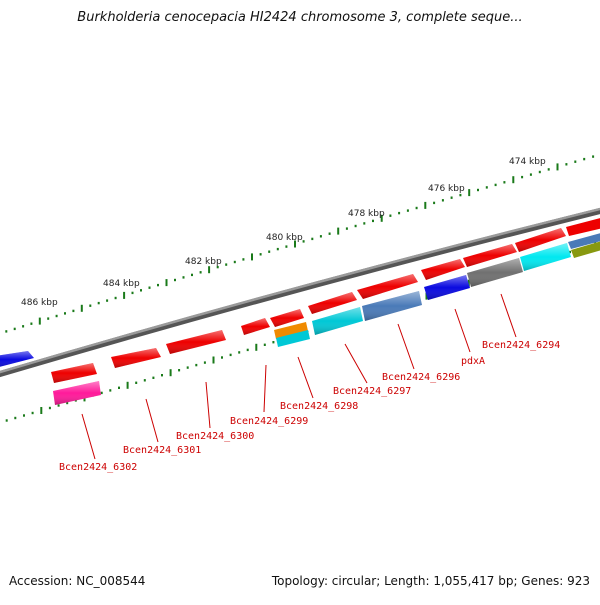 The height and width of the screenshot is (605, 600). What do you see at coordinates (319, 406) in the screenshot?
I see `gene-label-6298: Bcen2424_6298` at bounding box center [319, 406].